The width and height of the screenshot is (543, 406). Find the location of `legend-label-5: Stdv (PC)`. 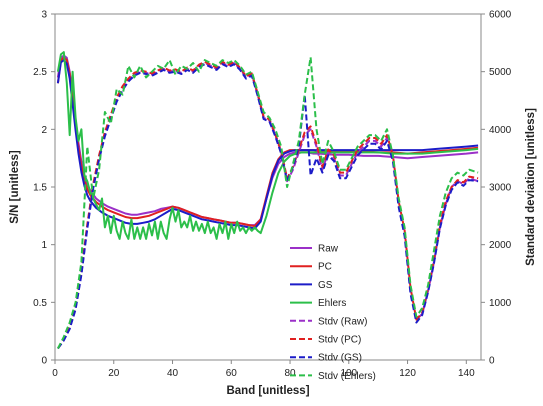

legend-label-5: Stdv (PC) is located at coordinates (339, 340).